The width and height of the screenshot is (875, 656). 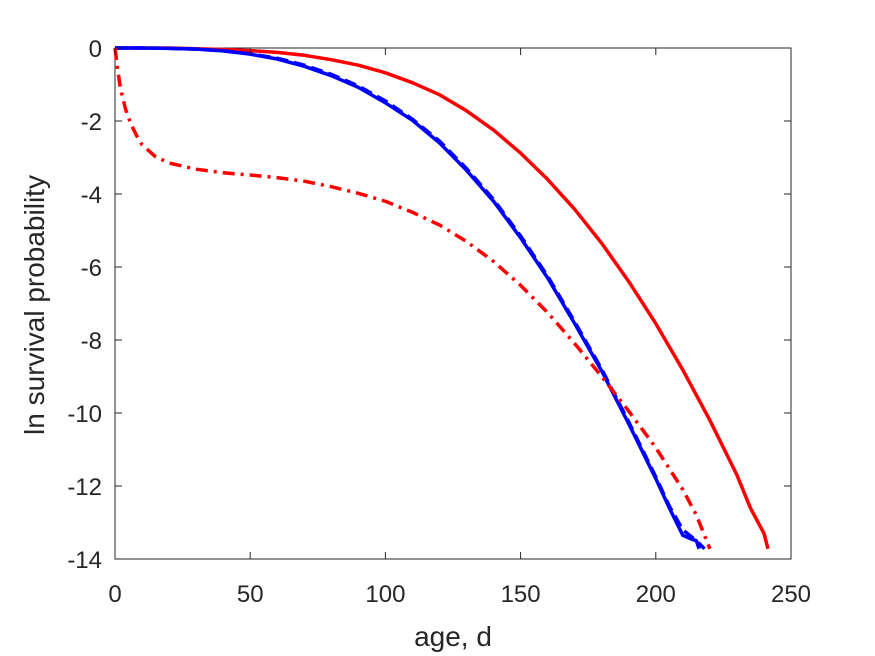 What do you see at coordinates (521, 594) in the screenshot?
I see `x-tick-label: 150` at bounding box center [521, 594].